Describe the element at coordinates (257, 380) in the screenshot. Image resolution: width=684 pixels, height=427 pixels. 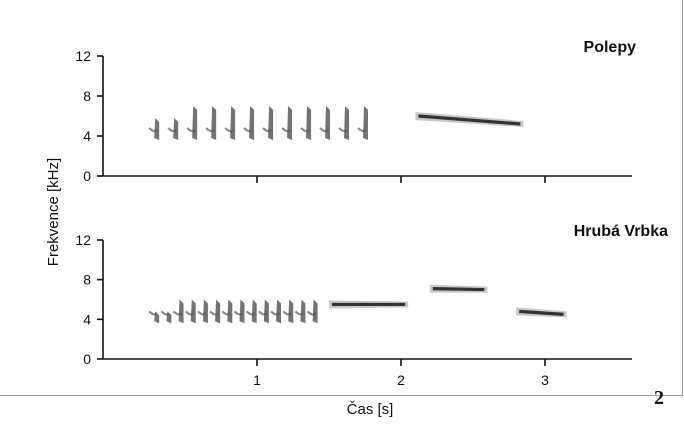
I see `x-tick-label: 1` at that location.